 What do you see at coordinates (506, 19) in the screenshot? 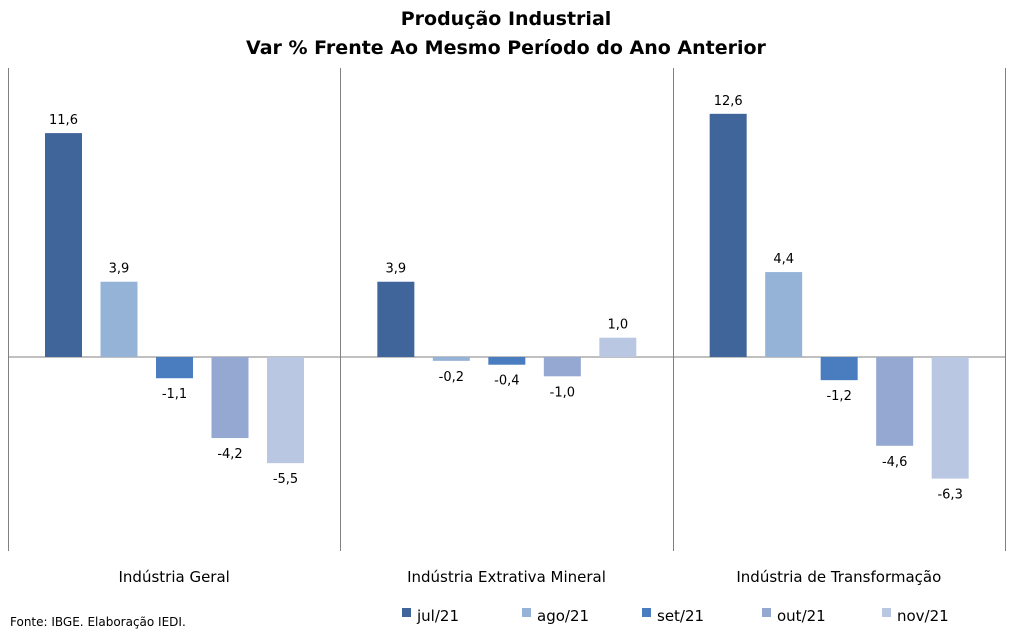
I see `chart-title: Produção Industrial` at bounding box center [506, 19].